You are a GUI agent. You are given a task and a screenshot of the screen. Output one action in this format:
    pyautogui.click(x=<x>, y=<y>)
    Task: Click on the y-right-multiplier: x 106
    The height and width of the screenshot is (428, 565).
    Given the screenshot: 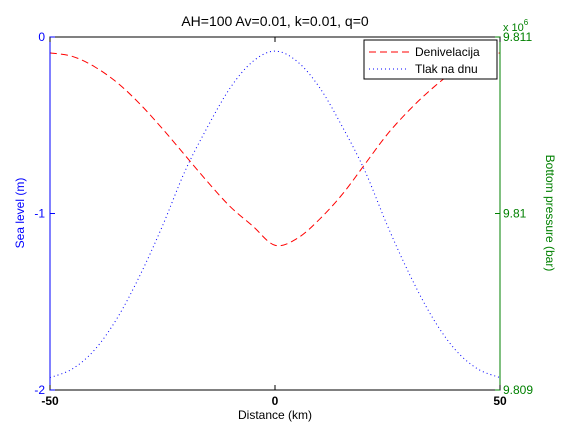 What is the action you would take?
    pyautogui.click(x=516, y=26)
    